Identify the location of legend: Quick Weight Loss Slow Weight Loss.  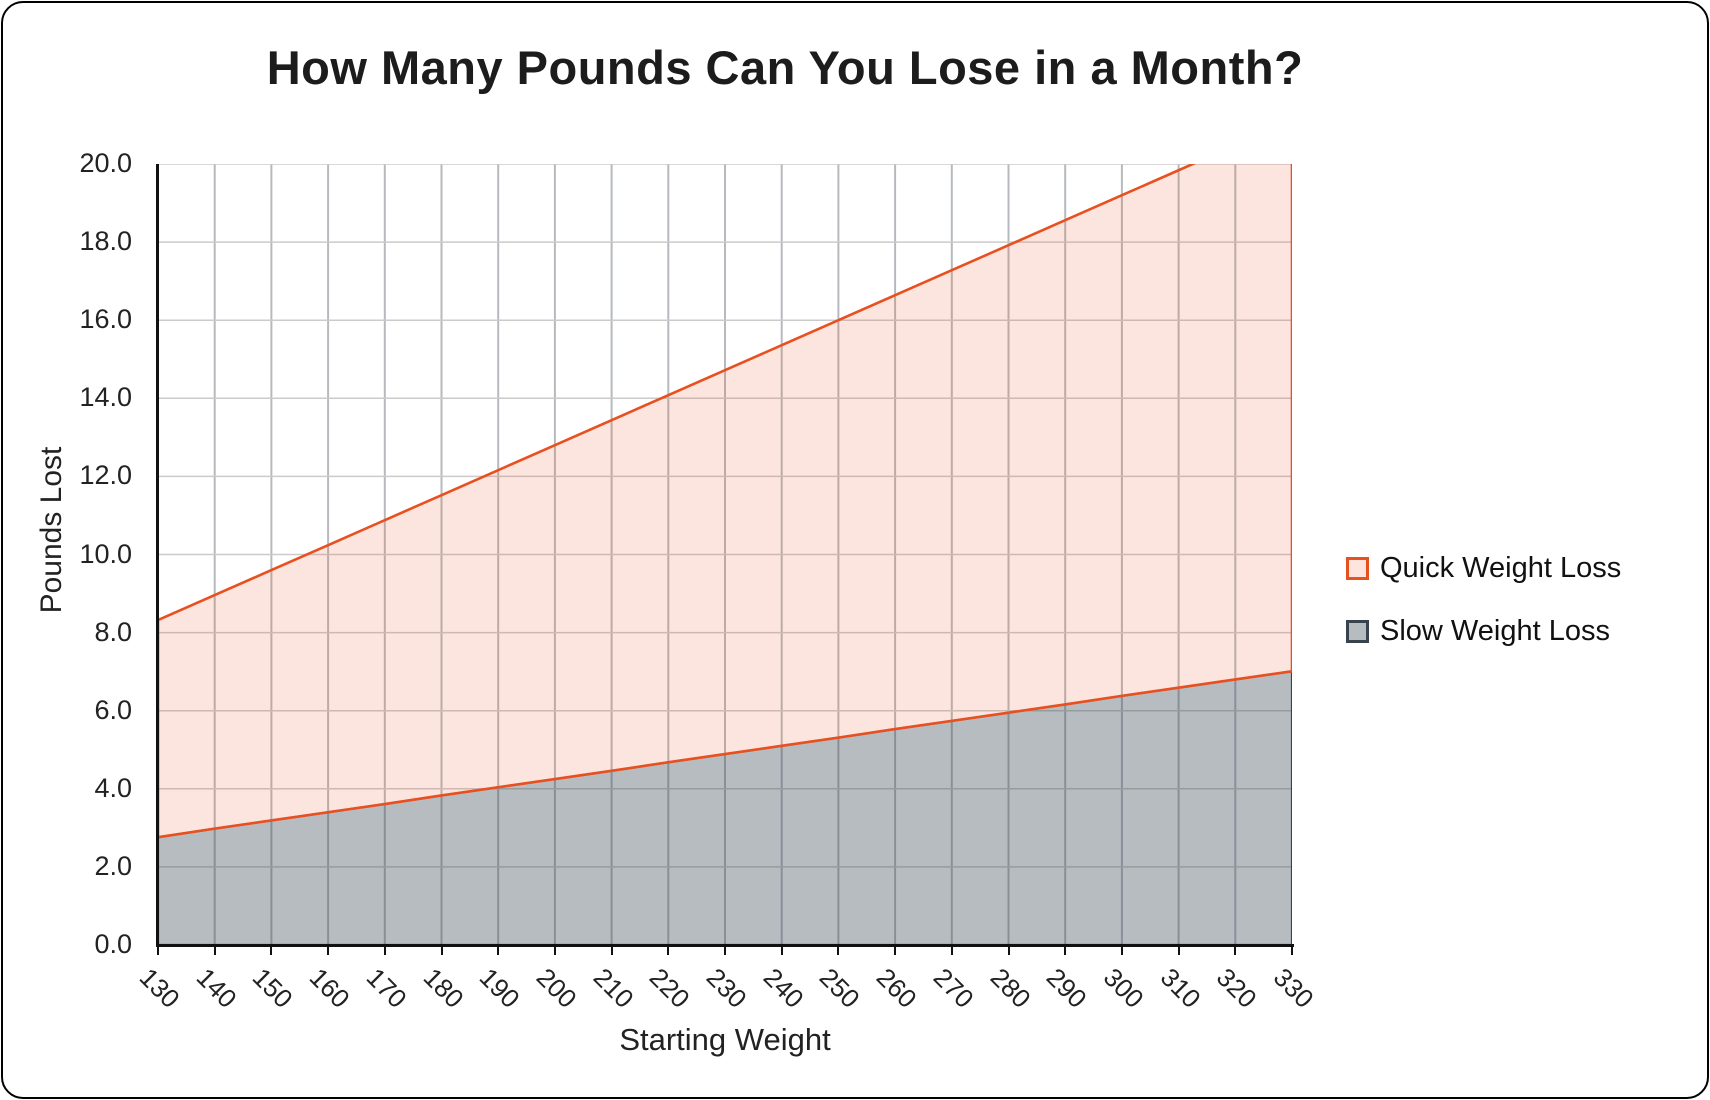
(1483, 615).